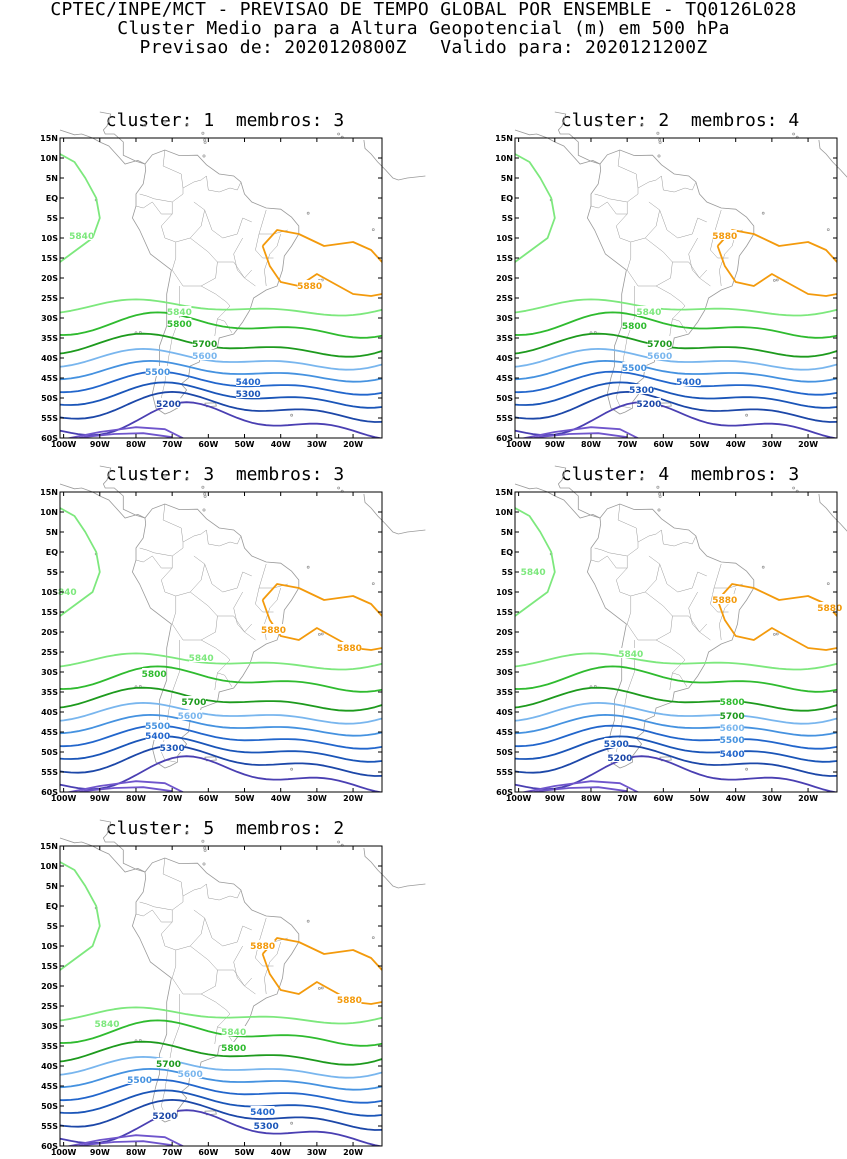 Image resolution: width=847 pixels, height=1159 pixels. Describe the element at coordinates (233, 1049) in the screenshot. I see `contour-label: 5800` at that location.